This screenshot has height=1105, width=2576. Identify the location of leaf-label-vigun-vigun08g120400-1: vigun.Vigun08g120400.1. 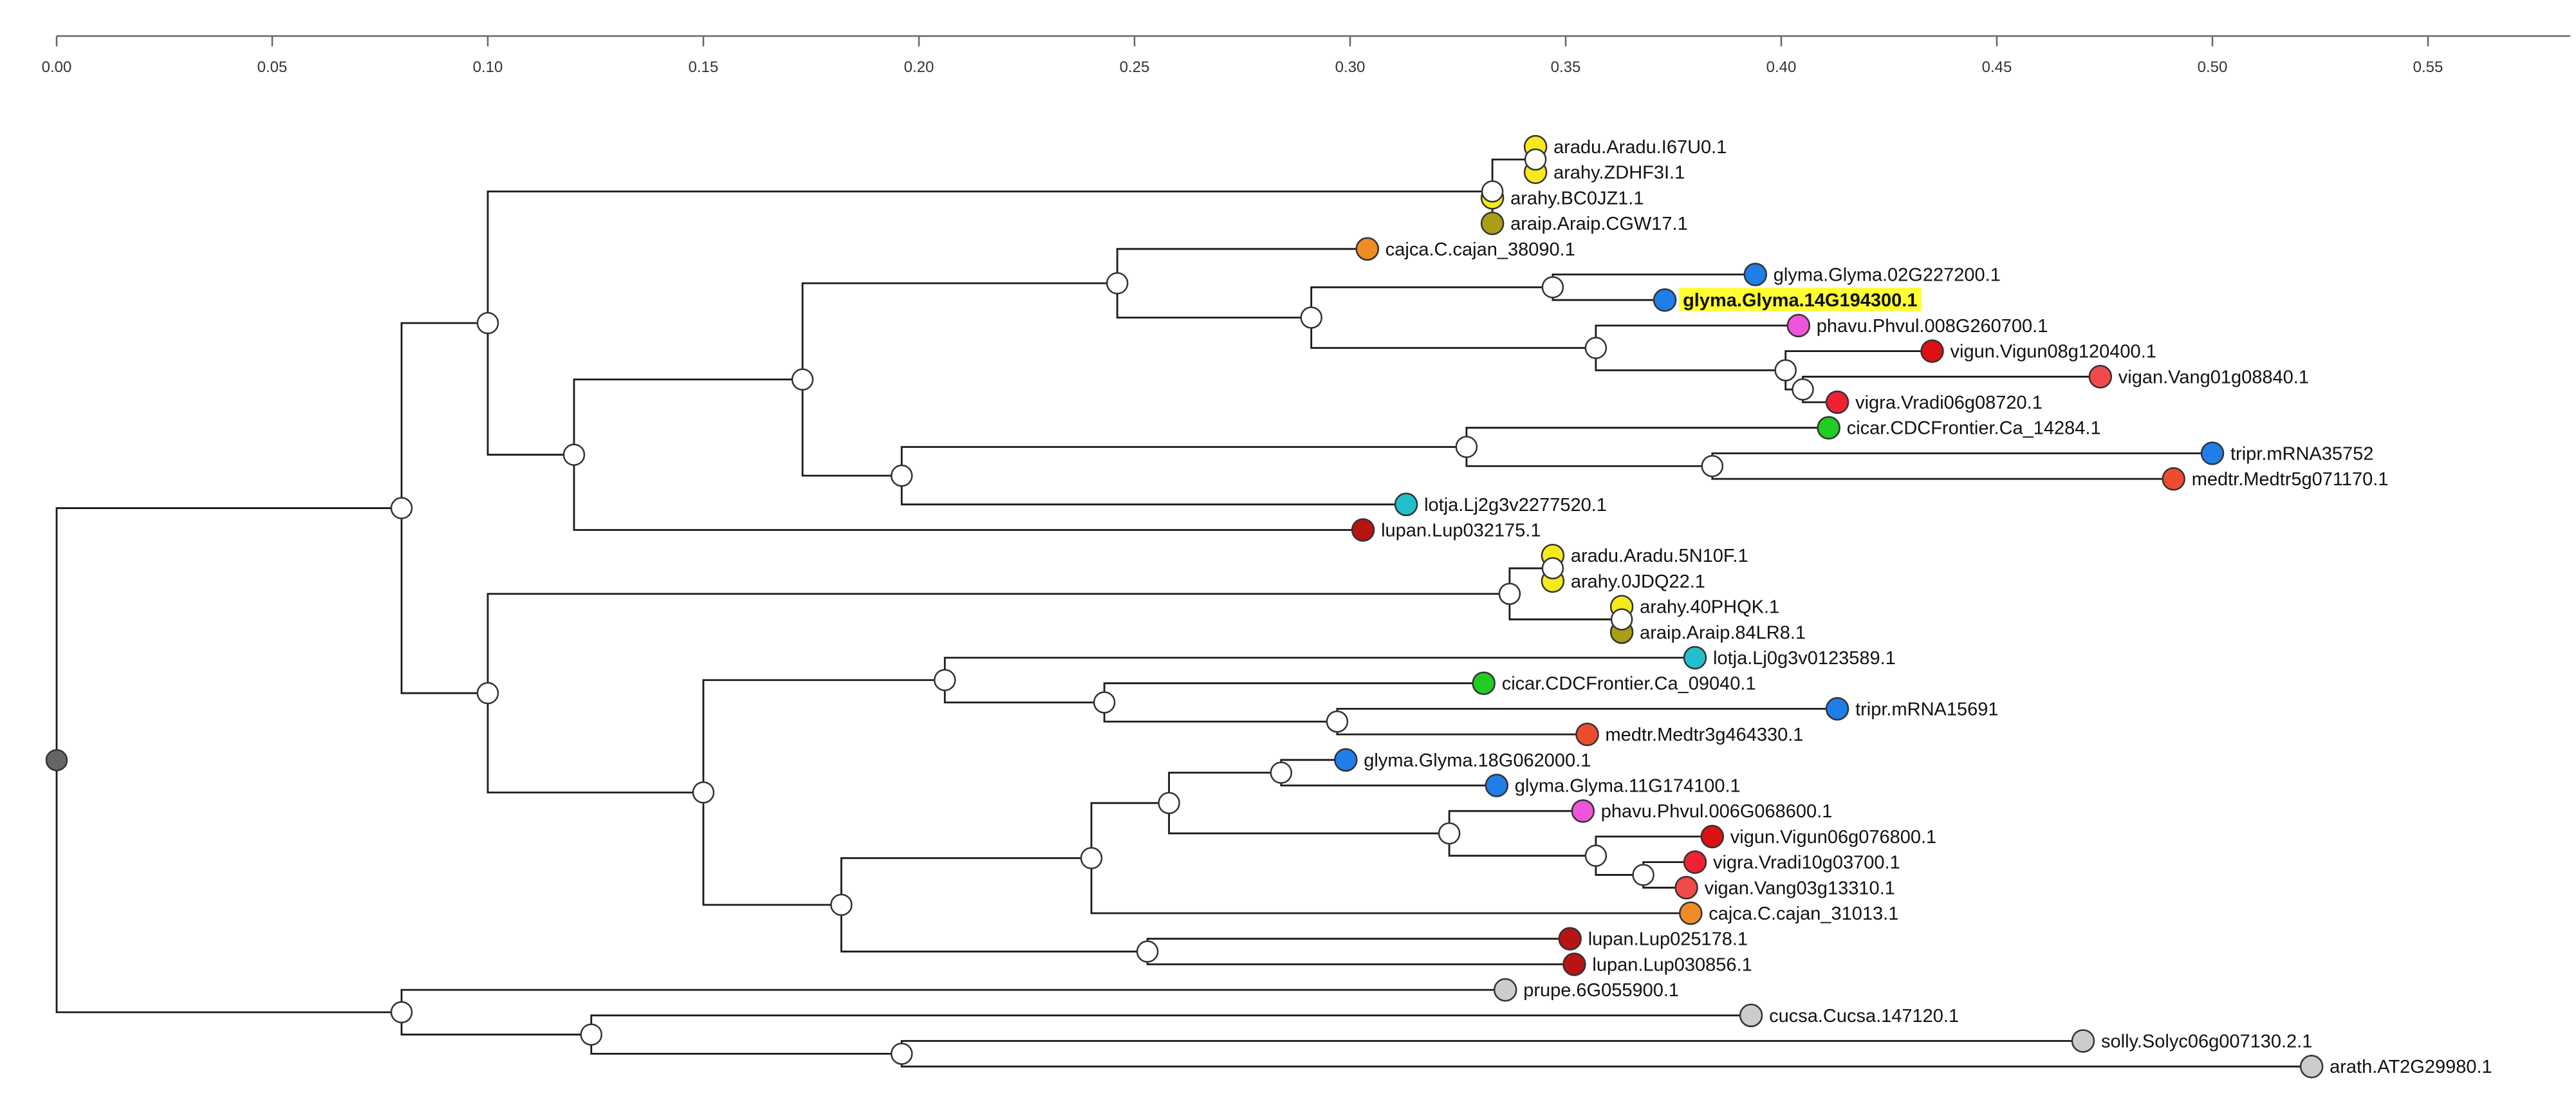
(2053, 352).